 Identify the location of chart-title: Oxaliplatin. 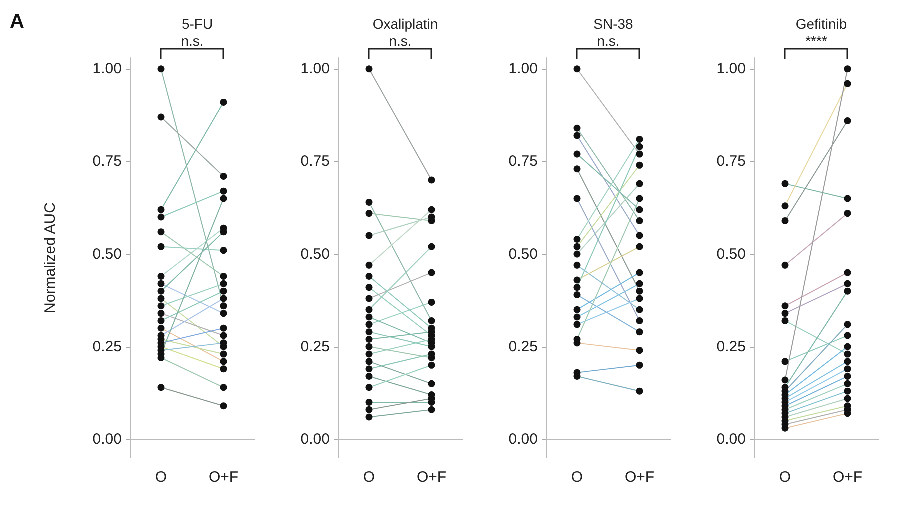
(405, 24).